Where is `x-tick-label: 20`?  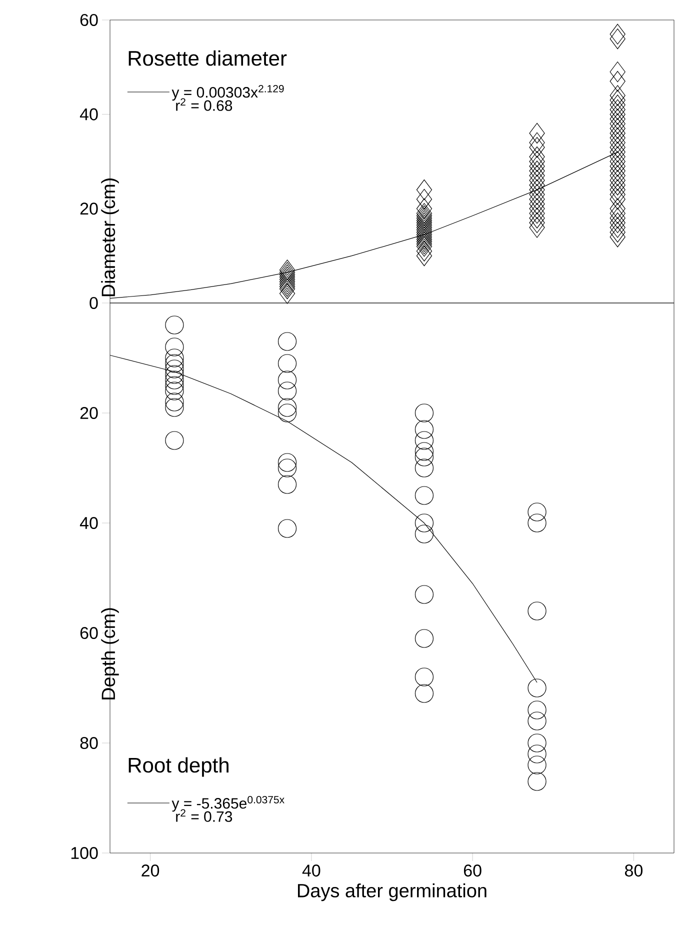
x-tick-label: 20 is located at coordinates (151, 870).